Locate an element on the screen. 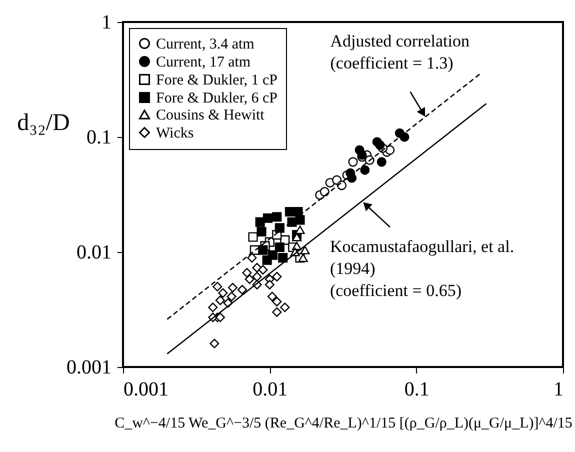 The height and width of the screenshot is (452, 575). annotation: Adjusted correlation (coefficient = 1.3) is located at coordinates (400, 52).